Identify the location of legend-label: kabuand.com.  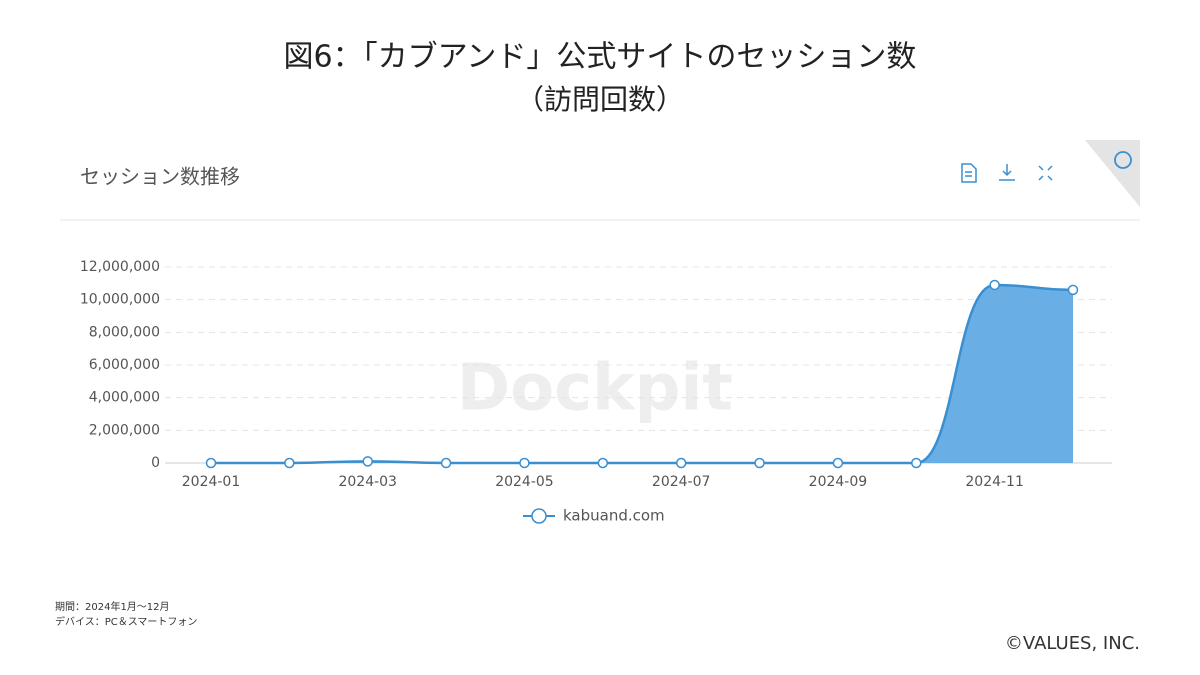
(614, 516).